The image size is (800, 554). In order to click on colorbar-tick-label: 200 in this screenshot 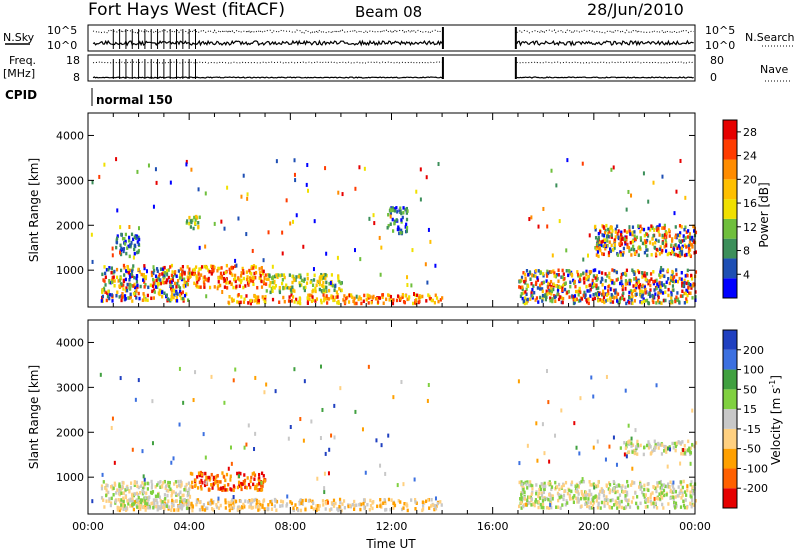, I will do `click(753, 350)`.